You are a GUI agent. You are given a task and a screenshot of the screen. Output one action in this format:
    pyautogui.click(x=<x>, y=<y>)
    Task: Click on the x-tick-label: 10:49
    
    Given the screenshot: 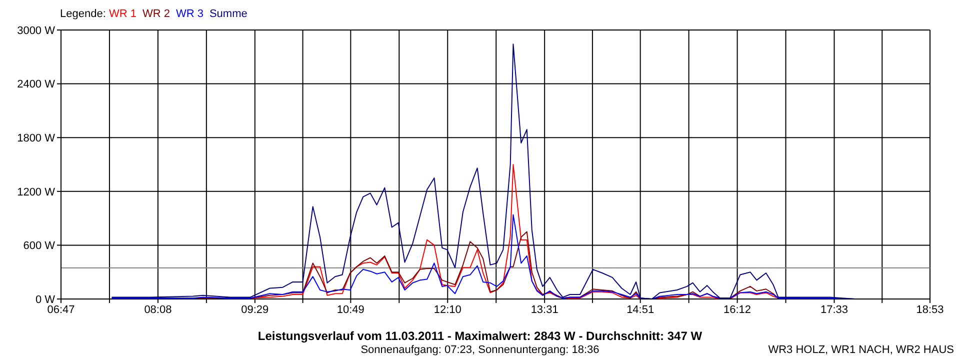 What is the action you would take?
    pyautogui.click(x=350, y=310)
    